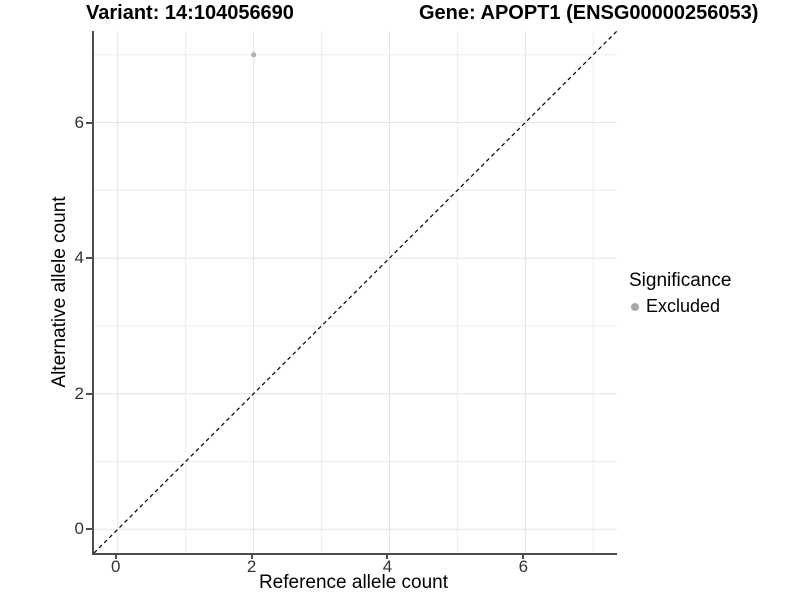 The image size is (800, 600). I want to click on data-point, so click(254, 55).